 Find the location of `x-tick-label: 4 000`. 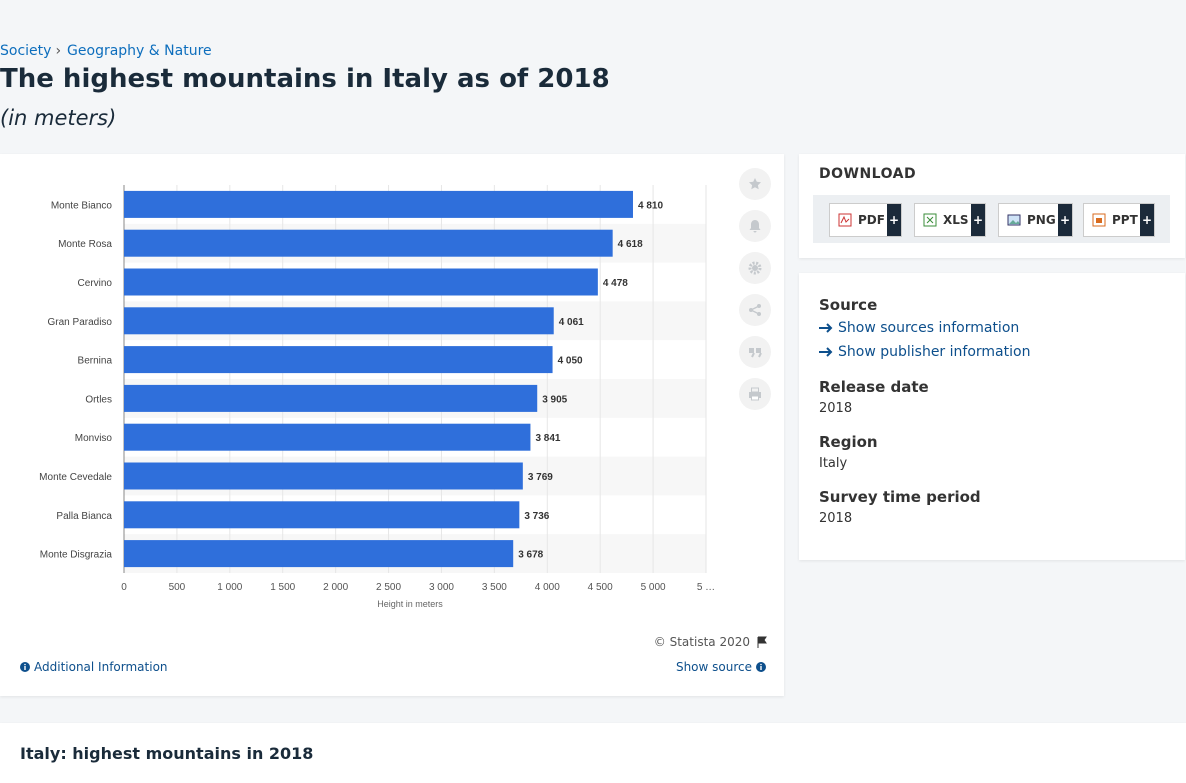

x-tick-label: 4 000 is located at coordinates (547, 587).